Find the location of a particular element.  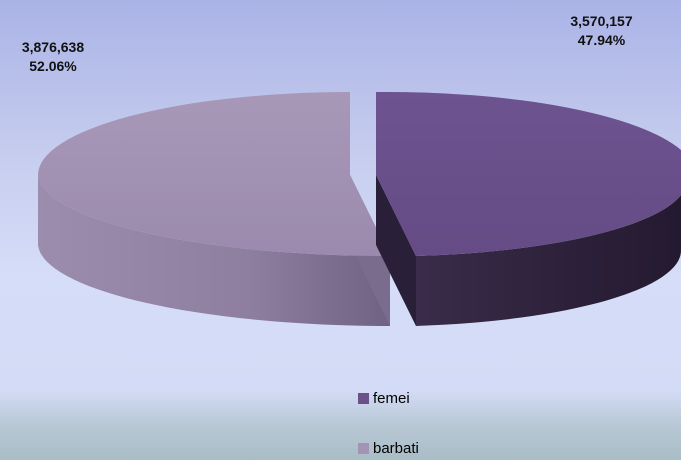

data-label-barbati-value: 3,876,638 is located at coordinates (53, 47).